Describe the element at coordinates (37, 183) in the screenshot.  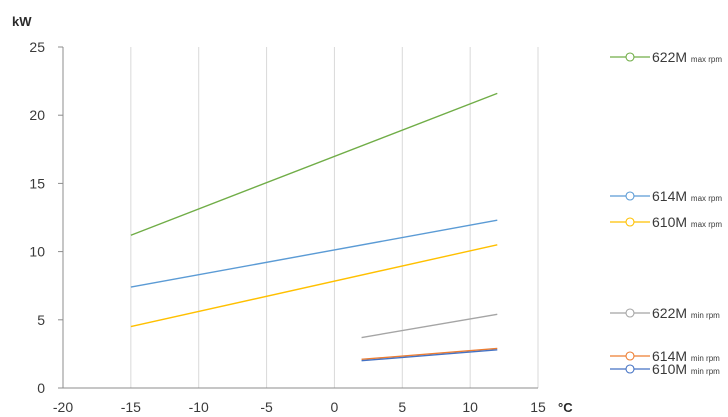
I see `y-tick-label: 15` at that location.